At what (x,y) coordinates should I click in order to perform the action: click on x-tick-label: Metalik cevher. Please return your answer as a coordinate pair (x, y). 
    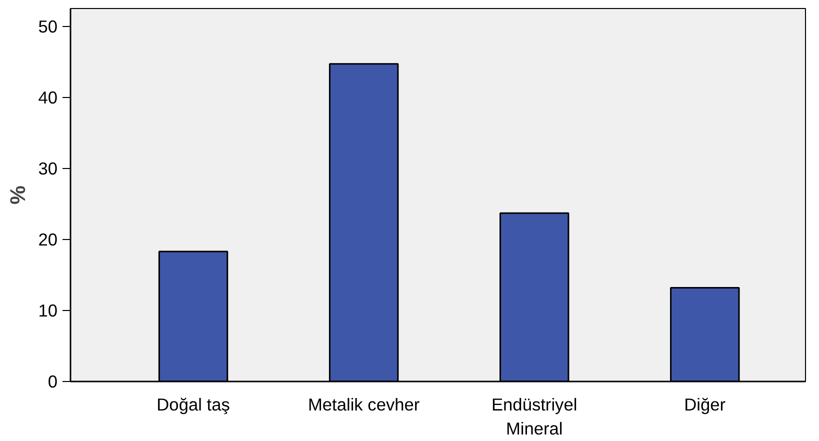
    Looking at the image, I should click on (364, 404).